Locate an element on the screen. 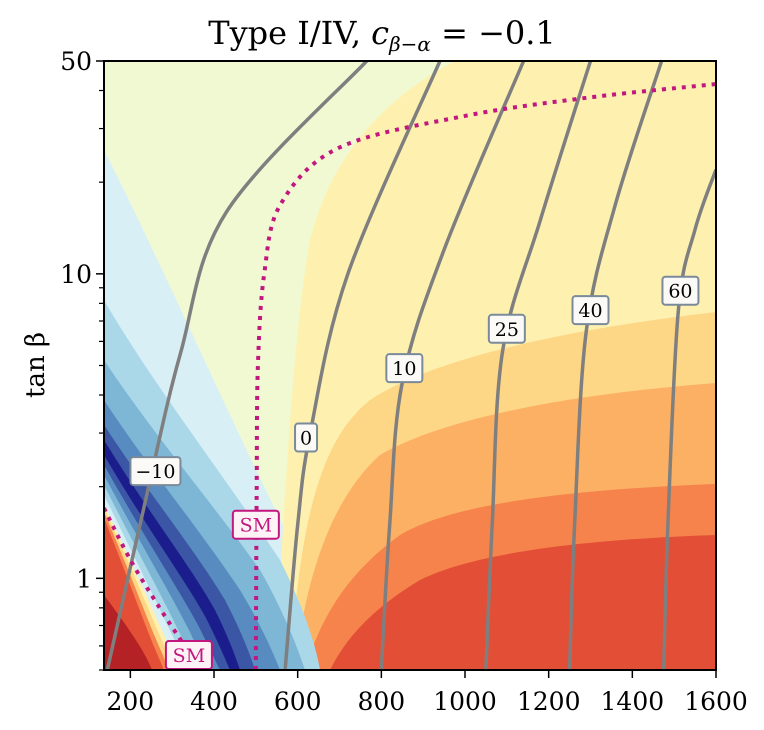 This screenshot has height=730, width=764. x-tick-label: 800 is located at coordinates (381, 701).